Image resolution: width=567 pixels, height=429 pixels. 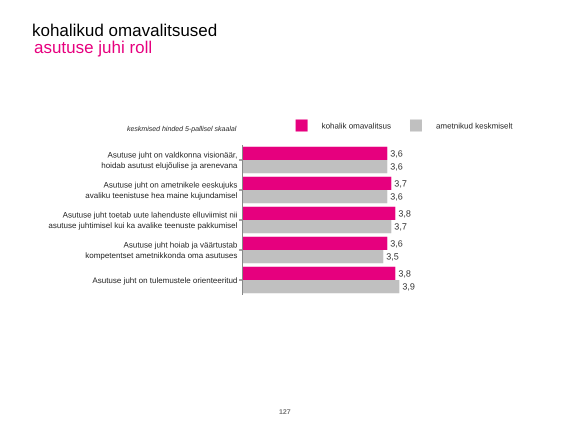 What do you see at coordinates (356, 126) in the screenshot?
I see `legend-label: kohalik omavalitsus` at bounding box center [356, 126].